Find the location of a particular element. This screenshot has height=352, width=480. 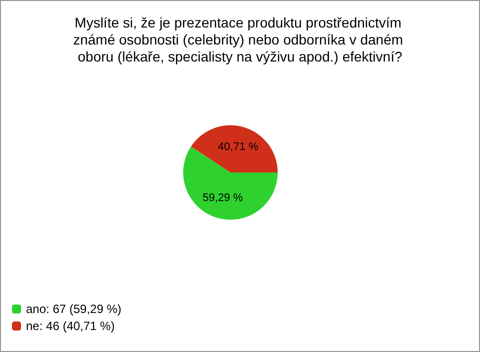

legend-label: ne: 46 (40,71 %) is located at coordinates (70, 326).